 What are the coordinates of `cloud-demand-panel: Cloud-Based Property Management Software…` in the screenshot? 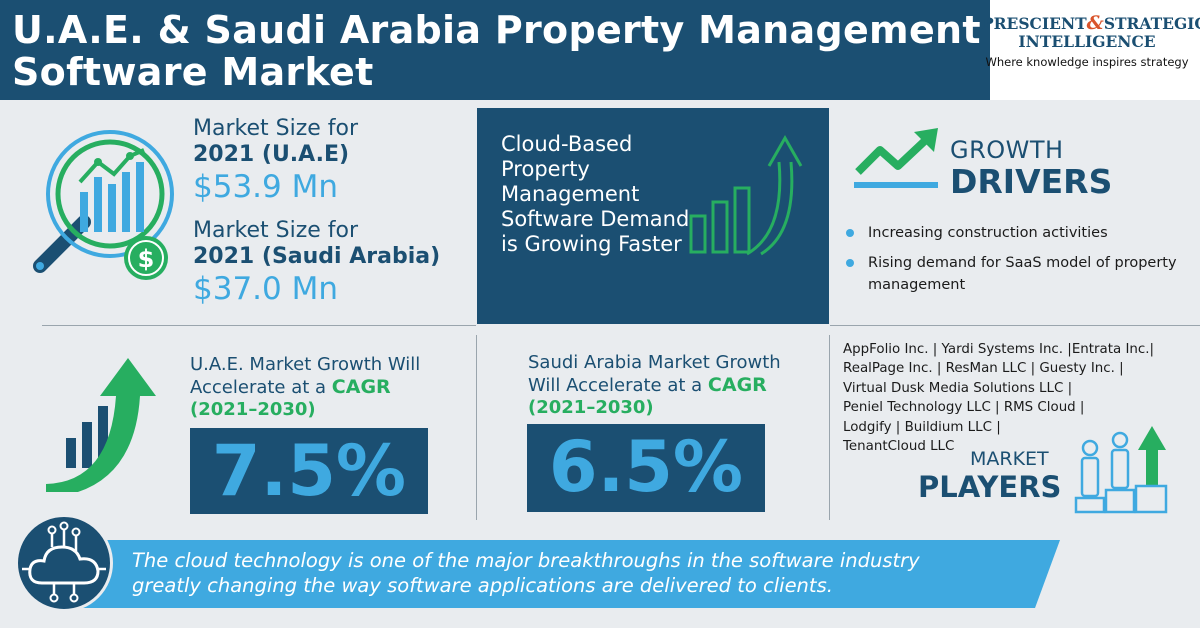 It's located at (653, 216).